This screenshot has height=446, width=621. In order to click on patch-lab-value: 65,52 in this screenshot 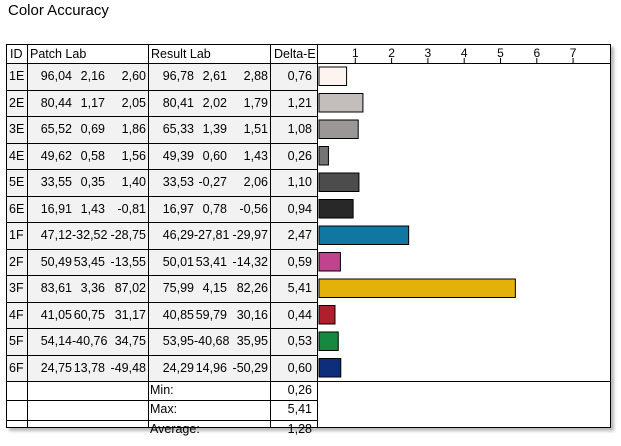, I will do `click(56, 129)`.